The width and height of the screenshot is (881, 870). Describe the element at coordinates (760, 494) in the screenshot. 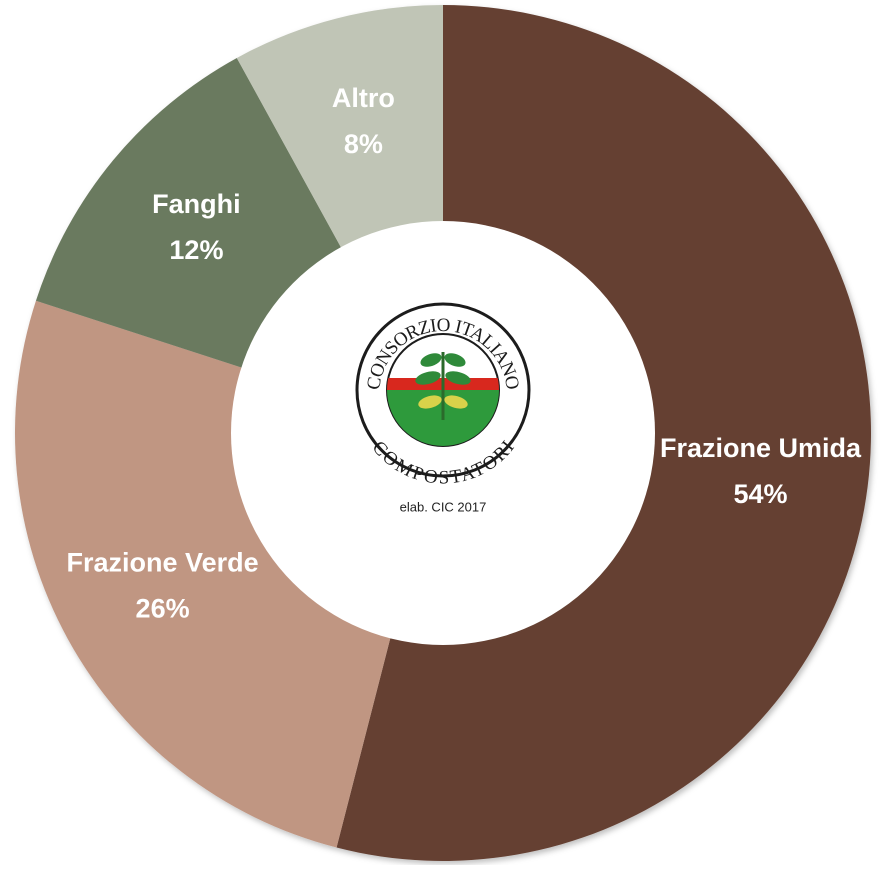

I see `value-label: 54%` at that location.